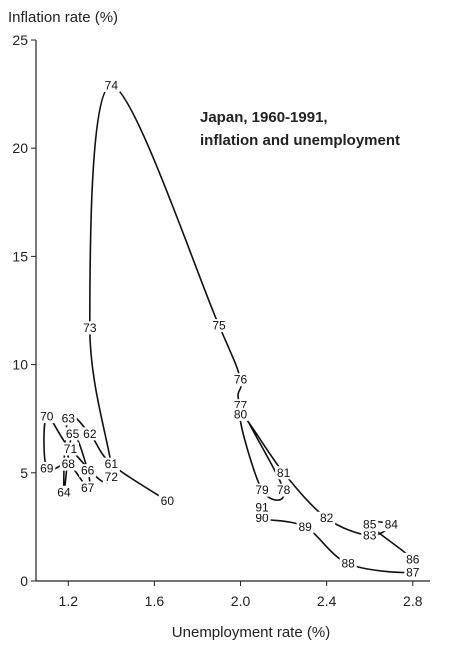 This screenshot has width=468, height=645. I want to click on point-year-label: 62, so click(90, 434).